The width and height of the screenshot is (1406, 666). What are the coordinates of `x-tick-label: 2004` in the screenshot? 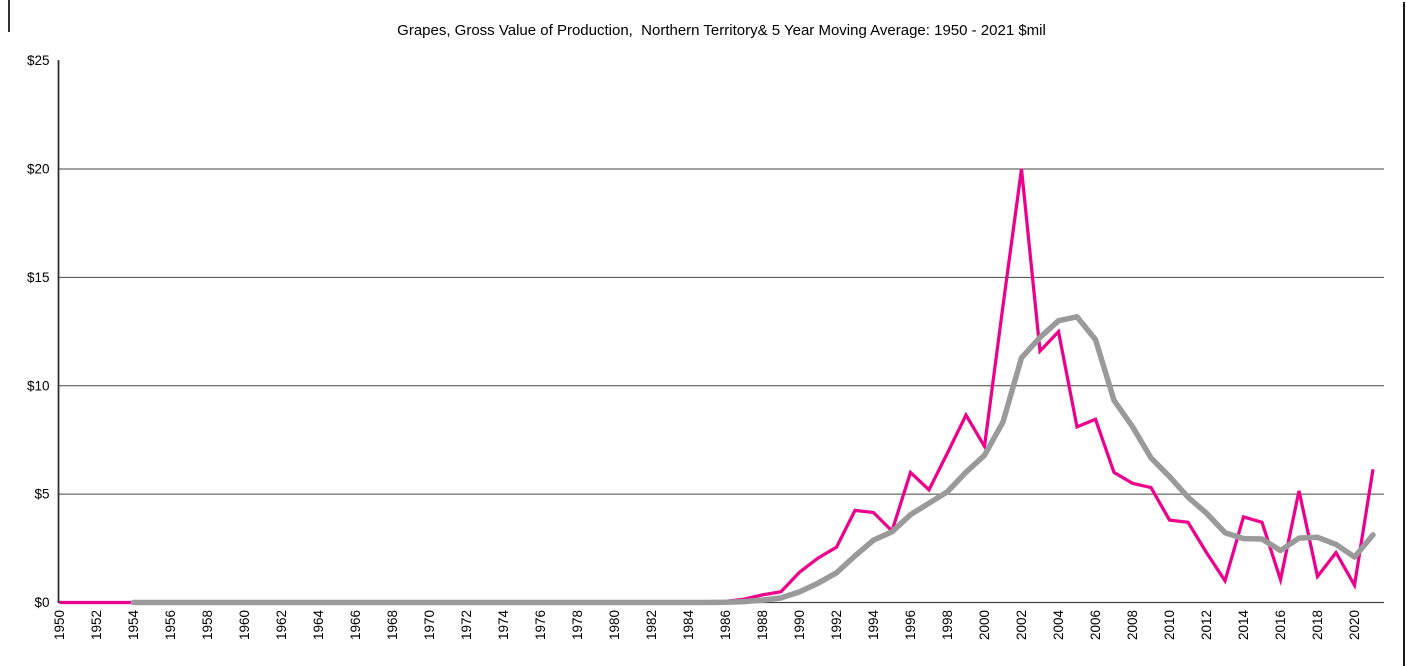 It's located at (1058, 625).